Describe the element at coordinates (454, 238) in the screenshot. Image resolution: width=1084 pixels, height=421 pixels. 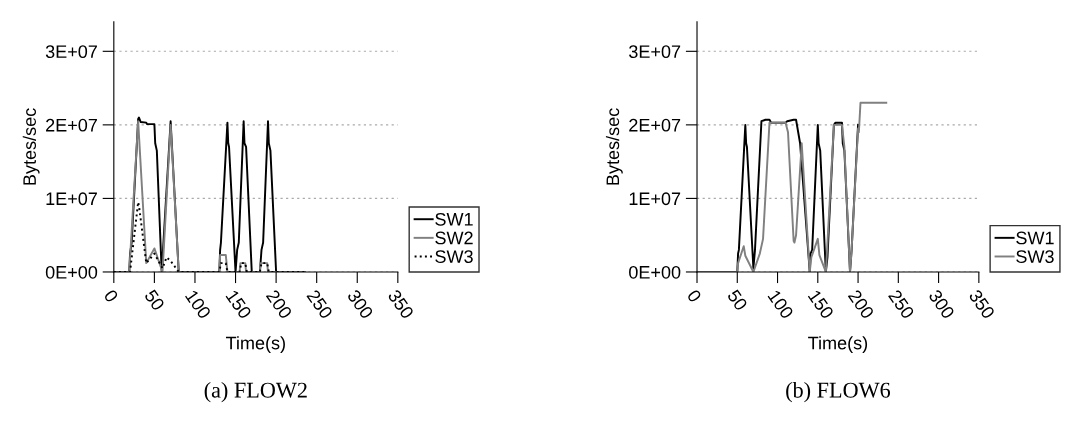
I see `legend-label: SW2` at that location.